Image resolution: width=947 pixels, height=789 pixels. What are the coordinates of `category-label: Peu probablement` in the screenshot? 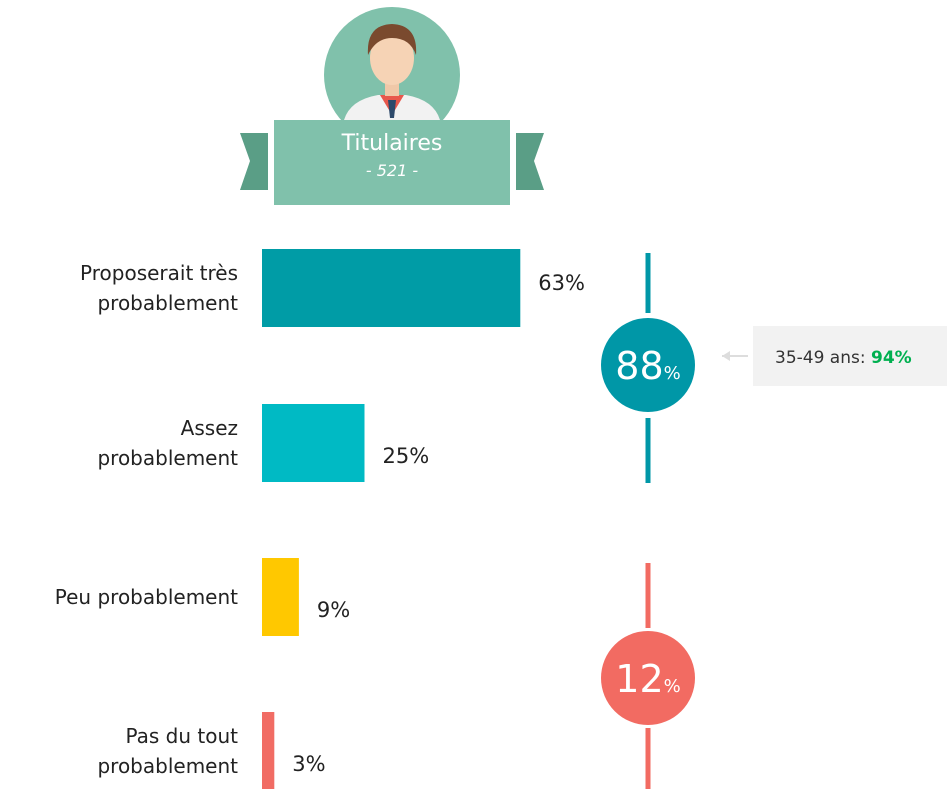 It's located at (146, 597).